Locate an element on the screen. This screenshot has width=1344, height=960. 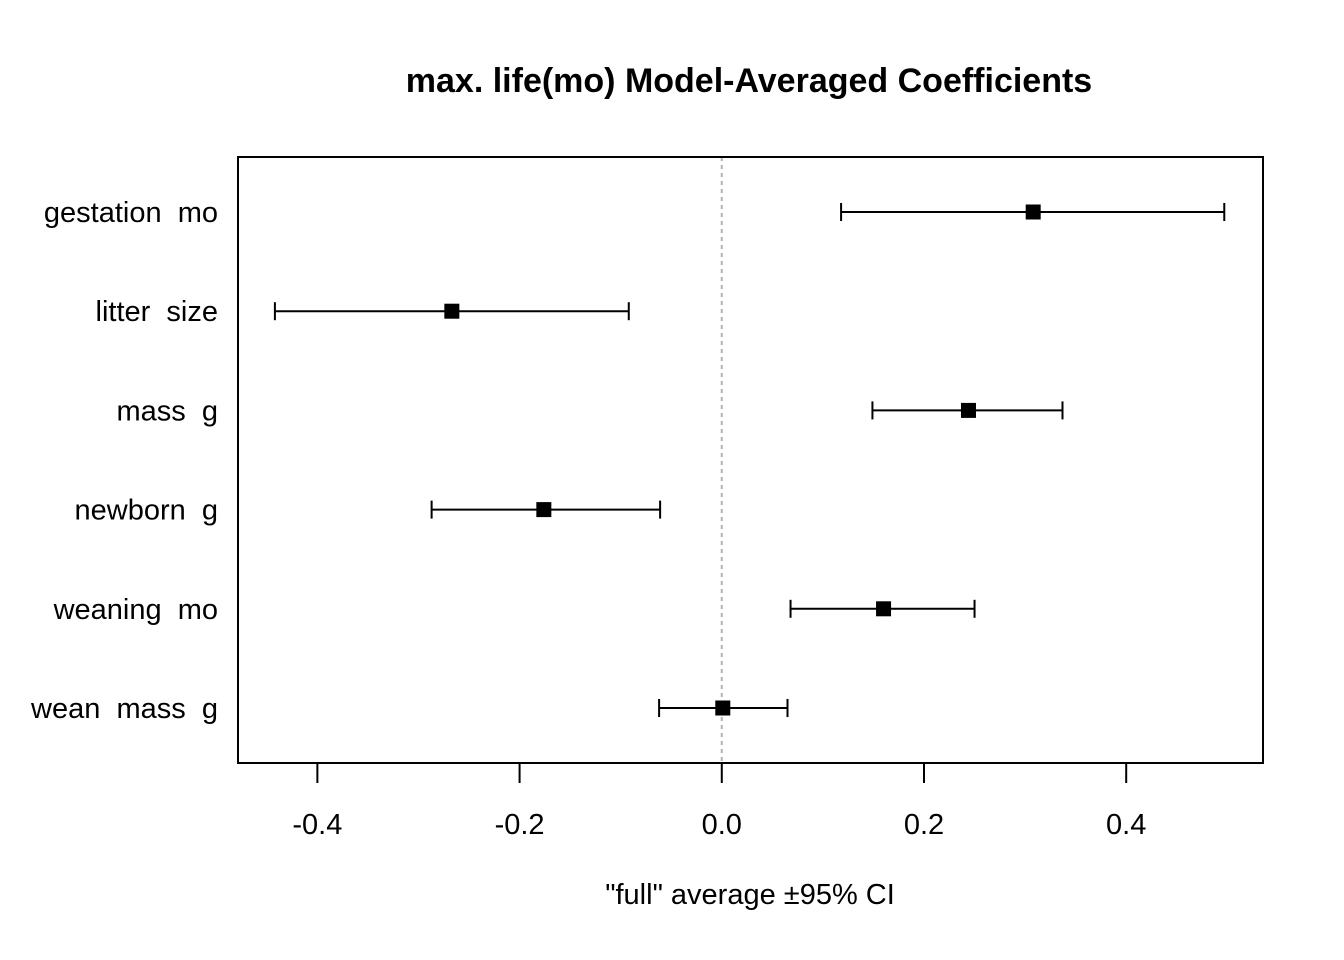
x-tick-label-1: -0.2 is located at coordinates (520, 825).